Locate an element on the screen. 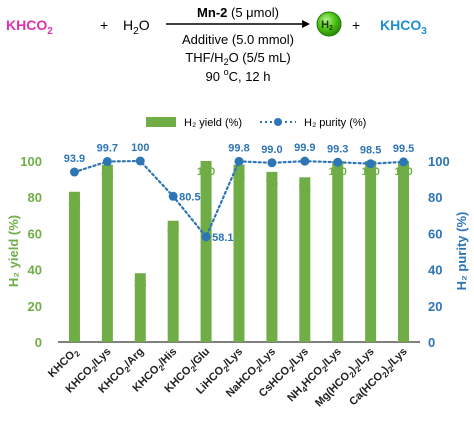 This screenshot has height=430, width=474. purity-label-1: 99.7 is located at coordinates (107, 149).